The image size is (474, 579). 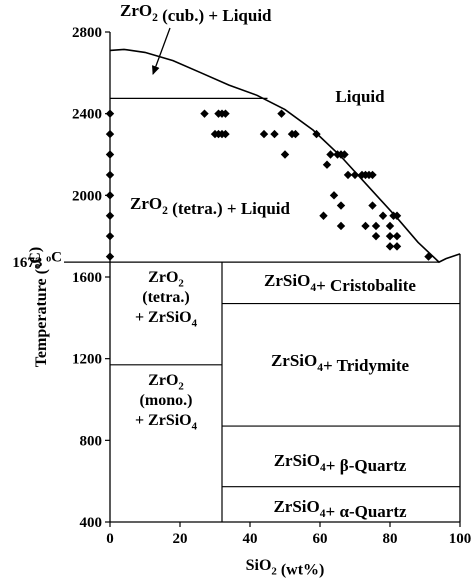 I want to click on phase-region-label: ZrO2 (cub.) + Liquid, so click(x=196, y=13).